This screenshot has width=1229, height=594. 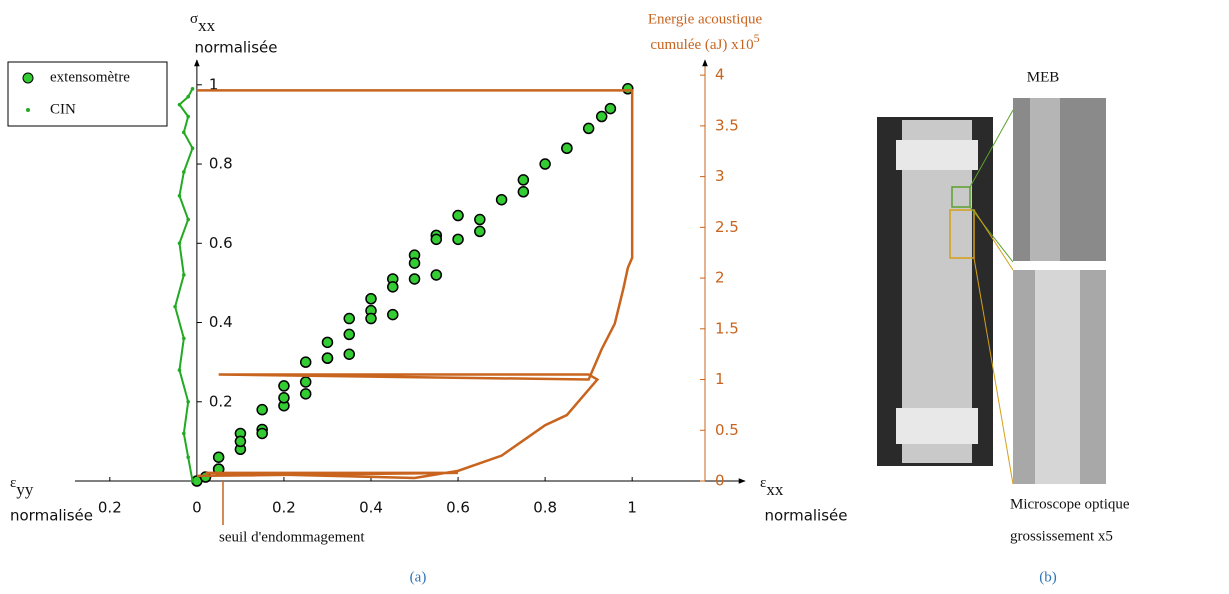 I want to click on y-label-symbol: σ, so click(x=194, y=19).